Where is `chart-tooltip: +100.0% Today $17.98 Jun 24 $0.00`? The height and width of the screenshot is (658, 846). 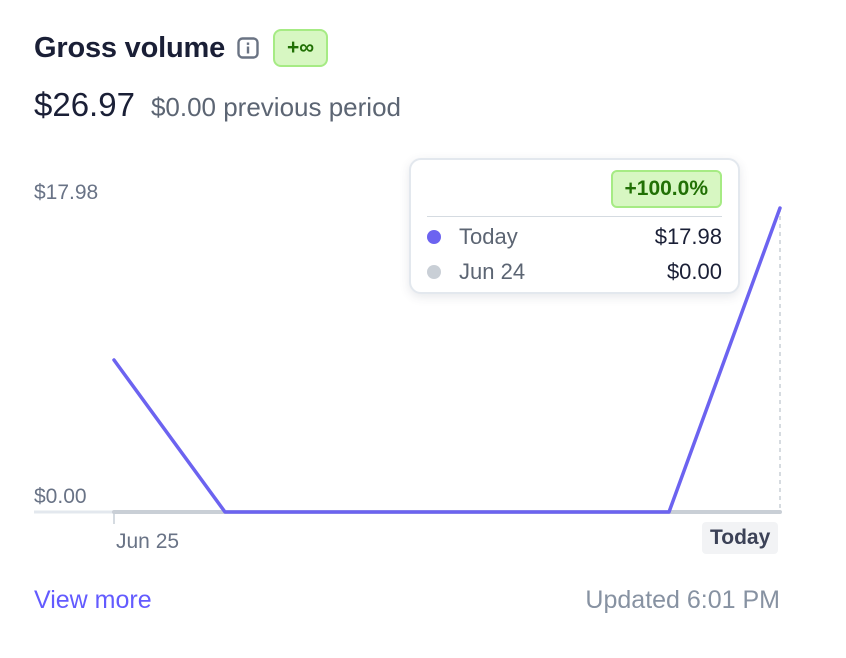 chart-tooltip: +100.0% Today $17.98 Jun 24 $0.00 is located at coordinates (574, 226).